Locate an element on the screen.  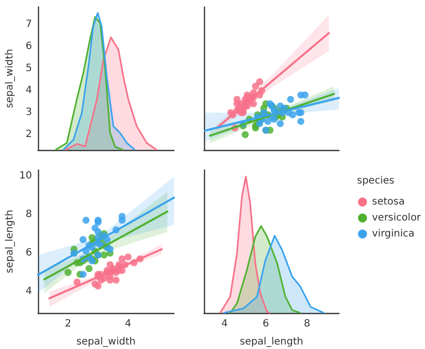
y-tick-label: 5 is located at coordinates (29, 68).